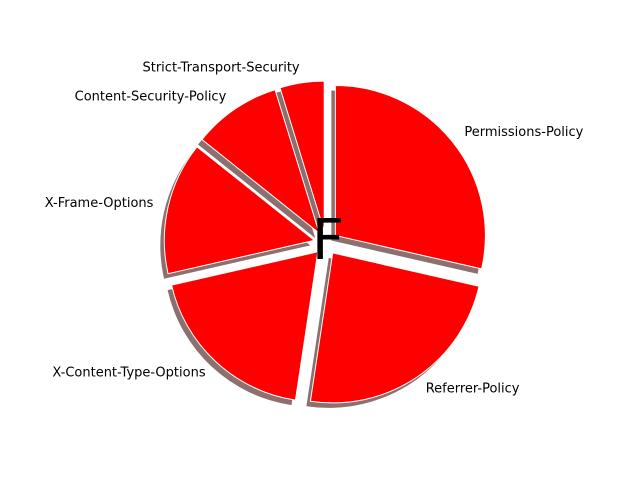 The width and height of the screenshot is (640, 480). What do you see at coordinates (261, 162) in the screenshot?
I see `slice-content-security-policy` at bounding box center [261, 162].